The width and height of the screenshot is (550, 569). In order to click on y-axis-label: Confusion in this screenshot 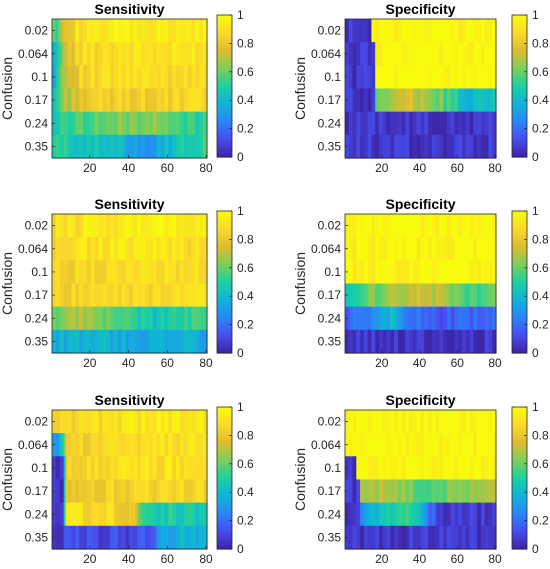, I will do `click(7, 283)`.